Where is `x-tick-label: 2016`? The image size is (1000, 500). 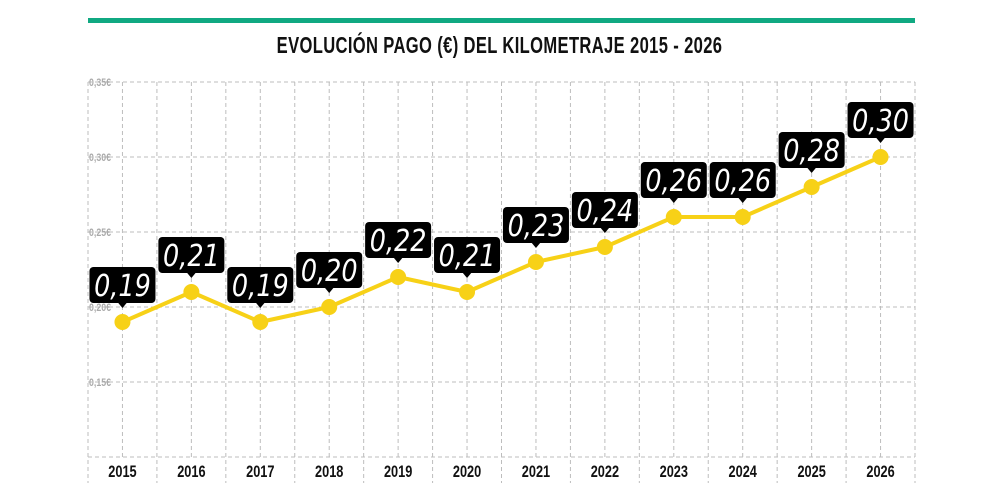 x-tick-label: 2016 is located at coordinates (191, 471).